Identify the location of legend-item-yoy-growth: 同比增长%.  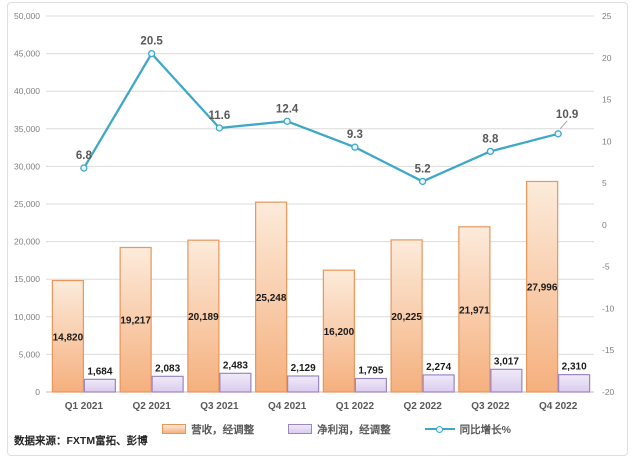
(467, 429).